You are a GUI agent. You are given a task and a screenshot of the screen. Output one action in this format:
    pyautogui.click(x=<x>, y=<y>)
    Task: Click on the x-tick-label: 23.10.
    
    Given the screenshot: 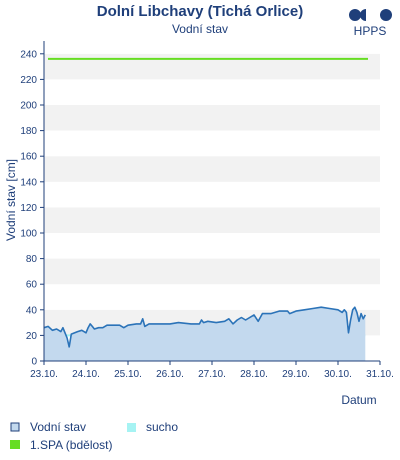 What is the action you would take?
    pyautogui.click(x=44, y=374)
    